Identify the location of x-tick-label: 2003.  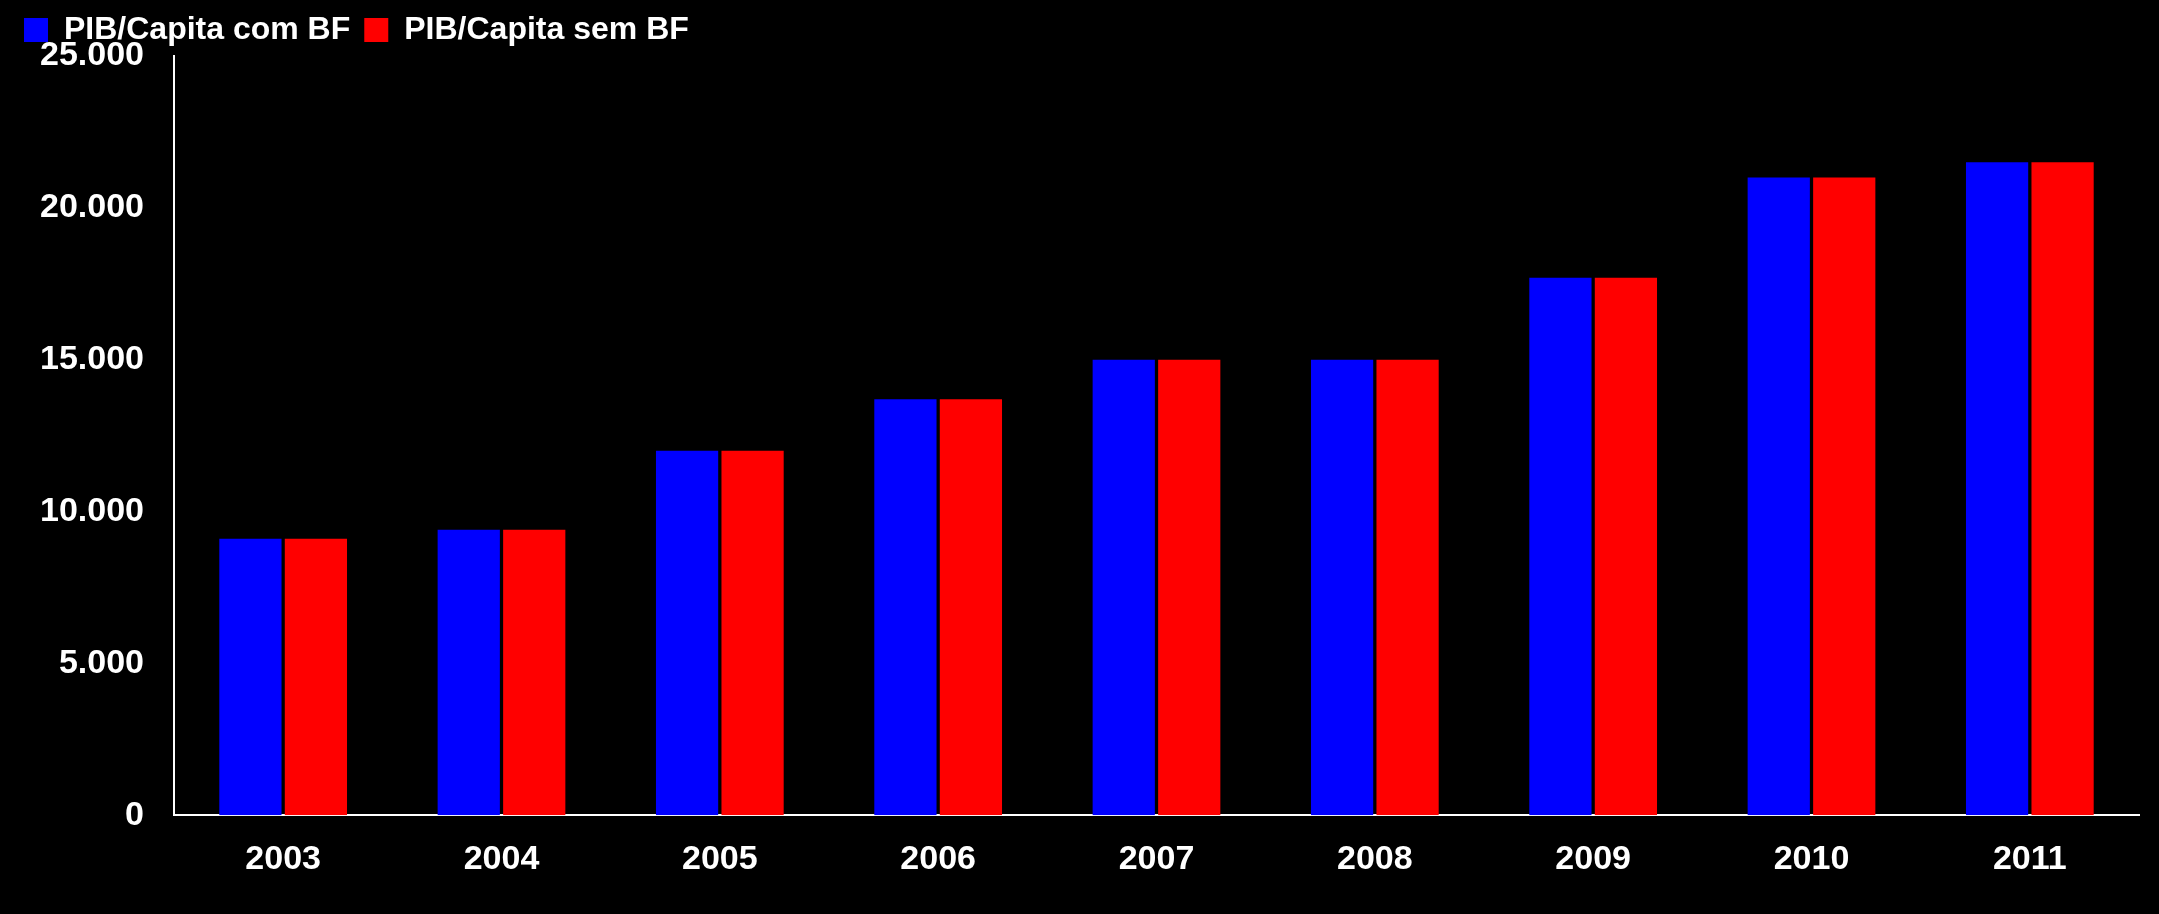
(283, 856).